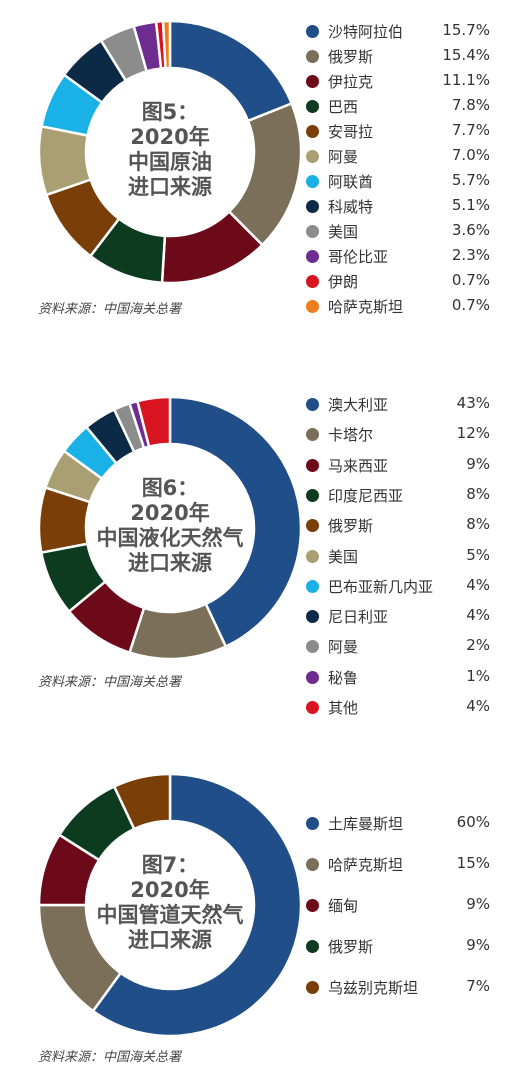 Image resolution: width=520 pixels, height=1092 pixels. Describe the element at coordinates (398, 206) in the screenshot. I see `legend-item: 科威特 5.1%` at that location.